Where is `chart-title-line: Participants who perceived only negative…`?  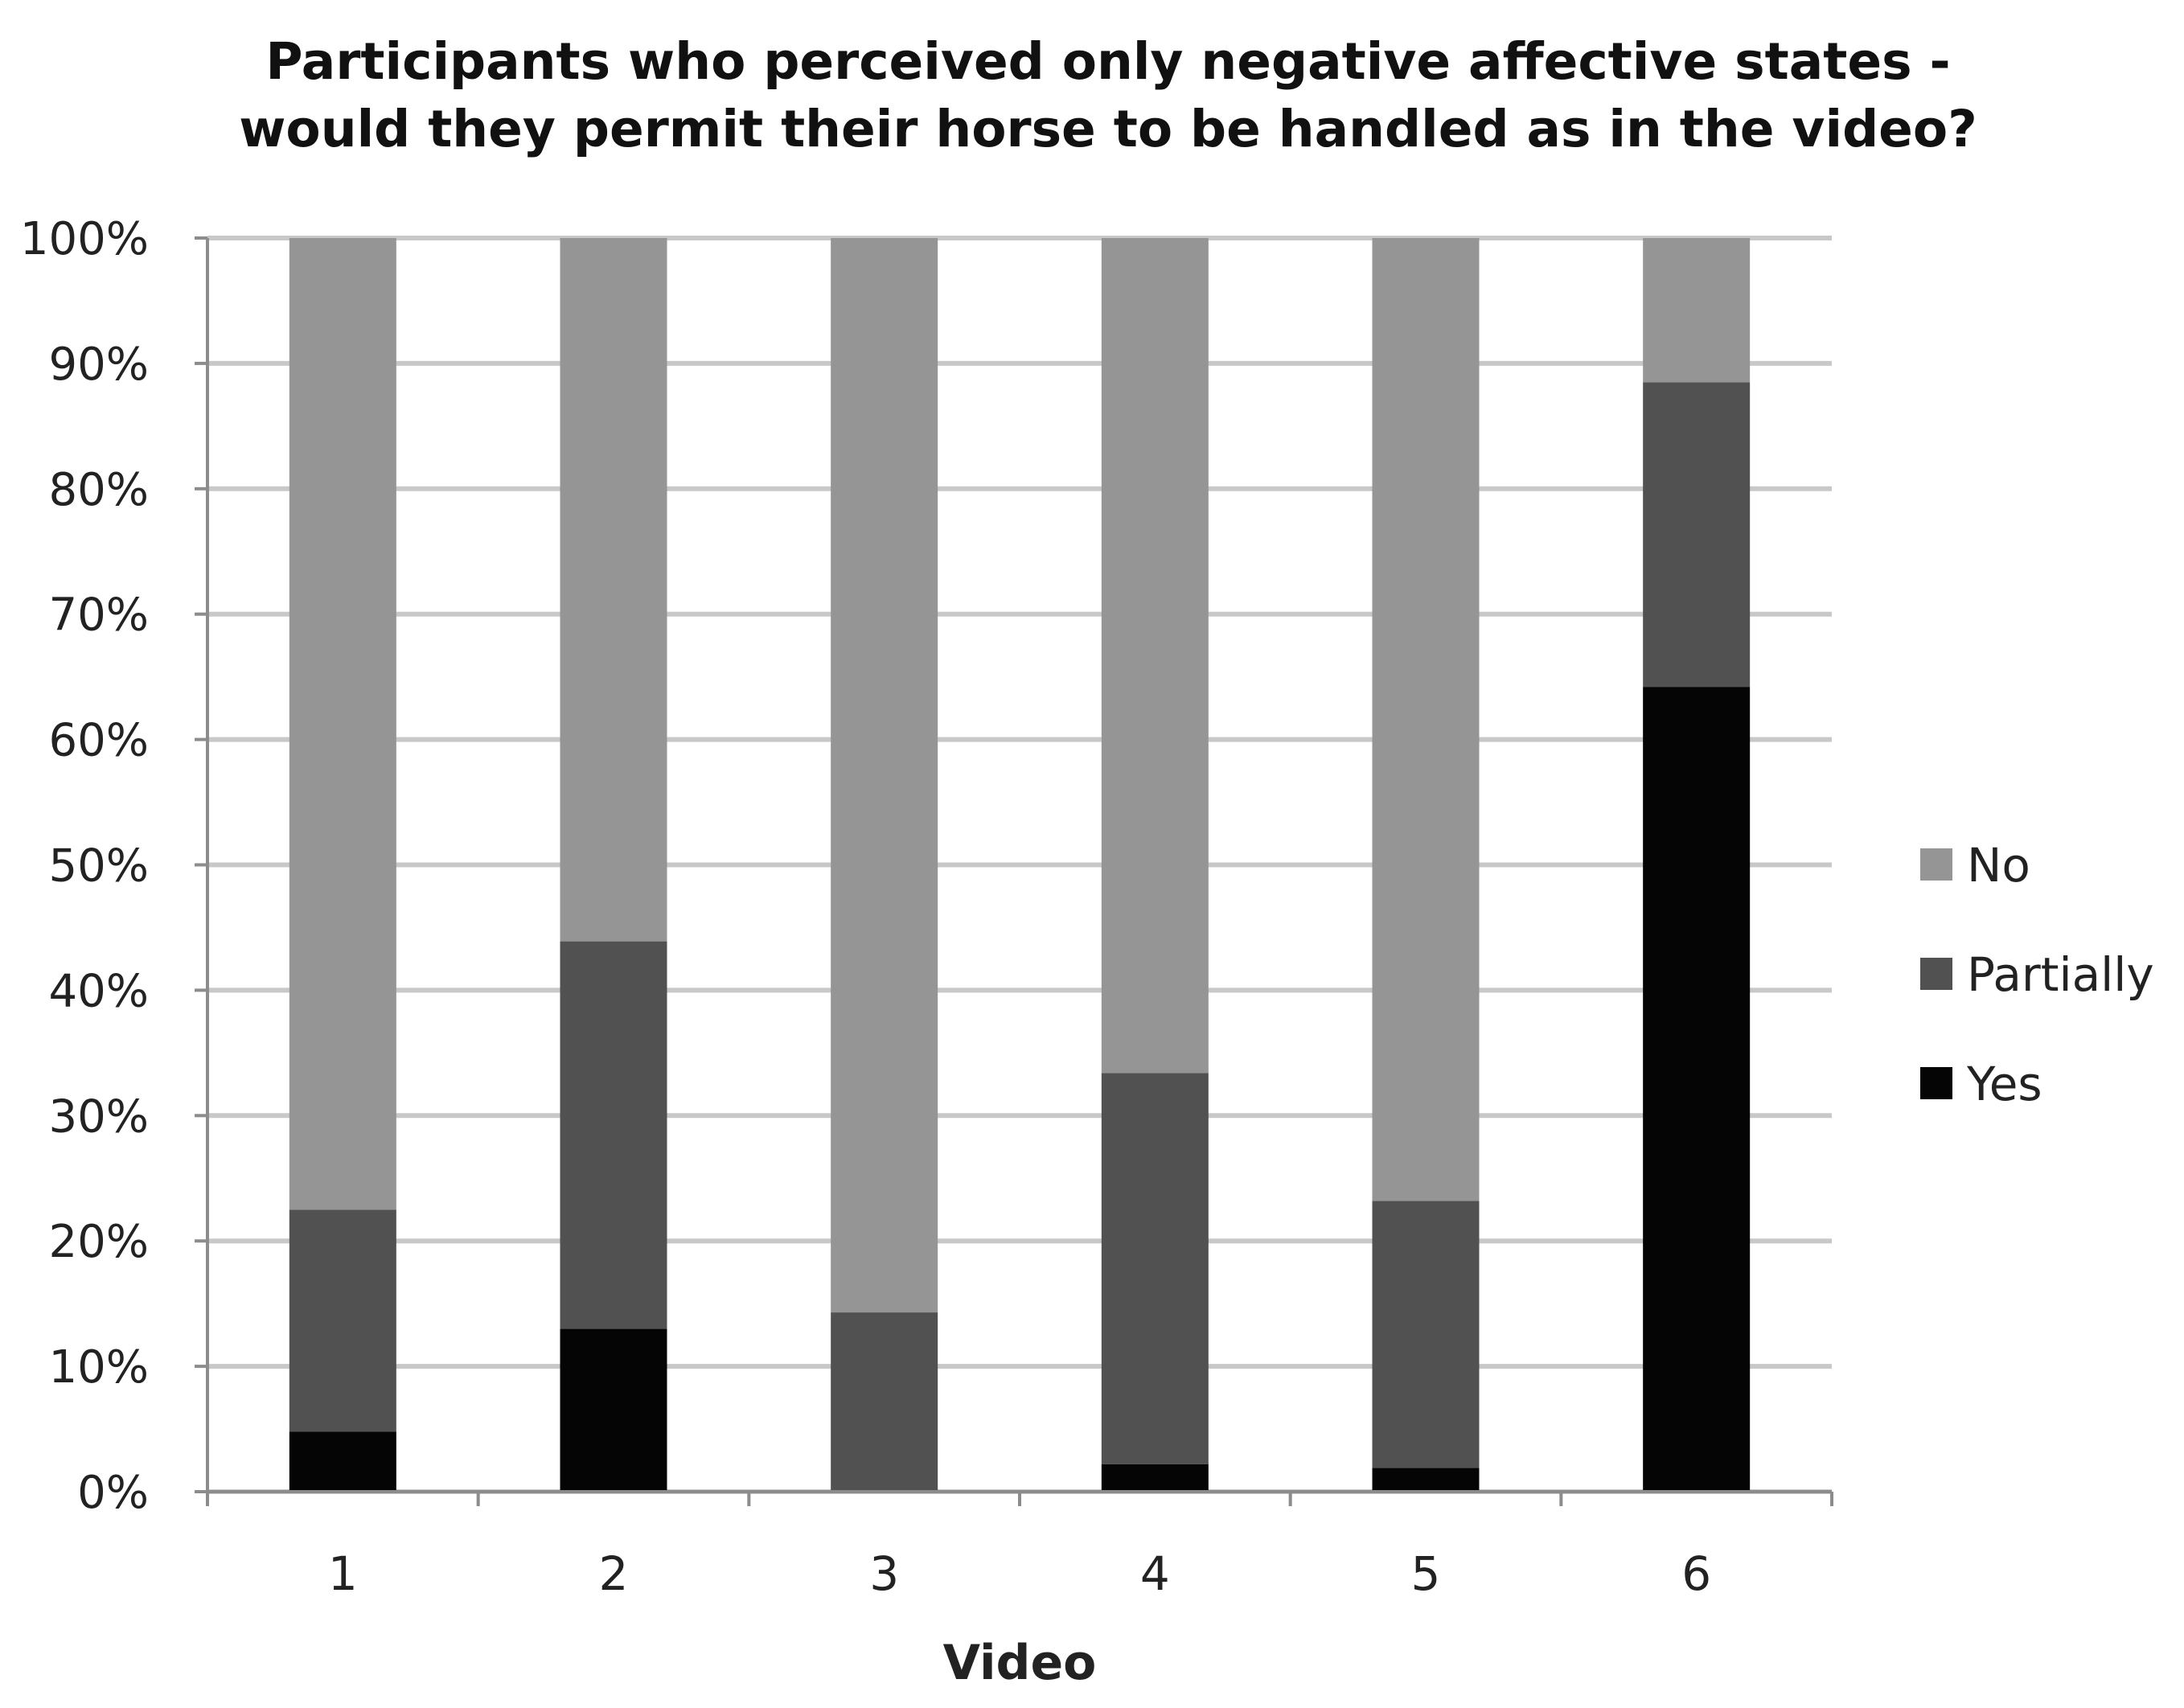
chart-title-line: Participants who perceived only negative… is located at coordinates (1107, 61).